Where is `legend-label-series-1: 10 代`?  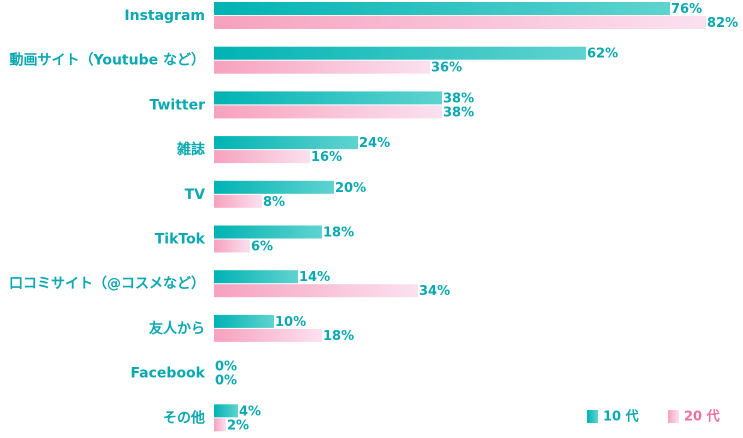 legend-label-series-1: 10 代 is located at coordinates (621, 417).